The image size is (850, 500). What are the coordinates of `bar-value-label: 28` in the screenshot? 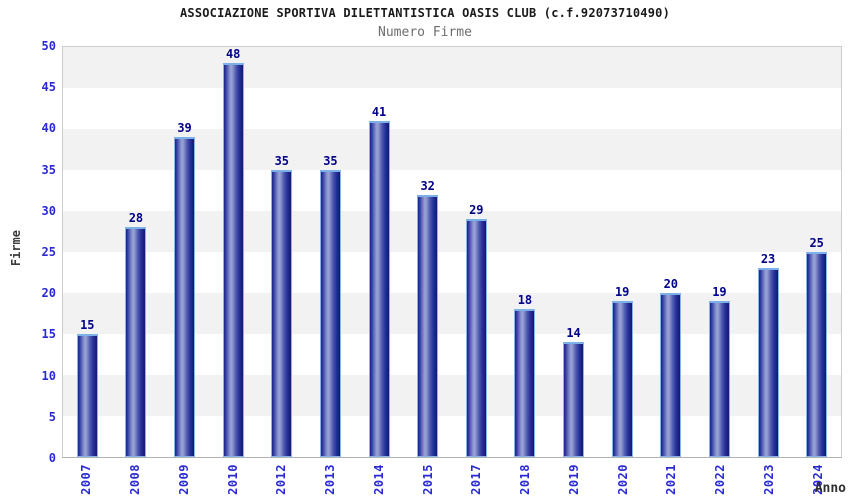 It's located at (136, 218).